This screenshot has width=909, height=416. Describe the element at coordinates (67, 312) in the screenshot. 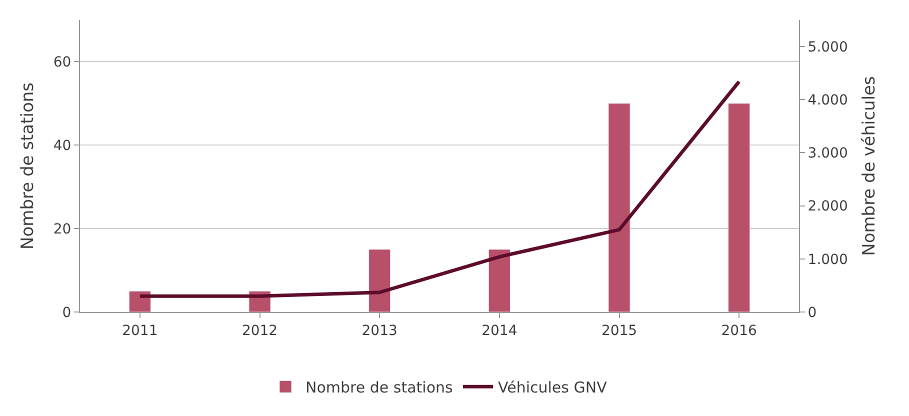

I see `y-tick-label: 0` at that location.